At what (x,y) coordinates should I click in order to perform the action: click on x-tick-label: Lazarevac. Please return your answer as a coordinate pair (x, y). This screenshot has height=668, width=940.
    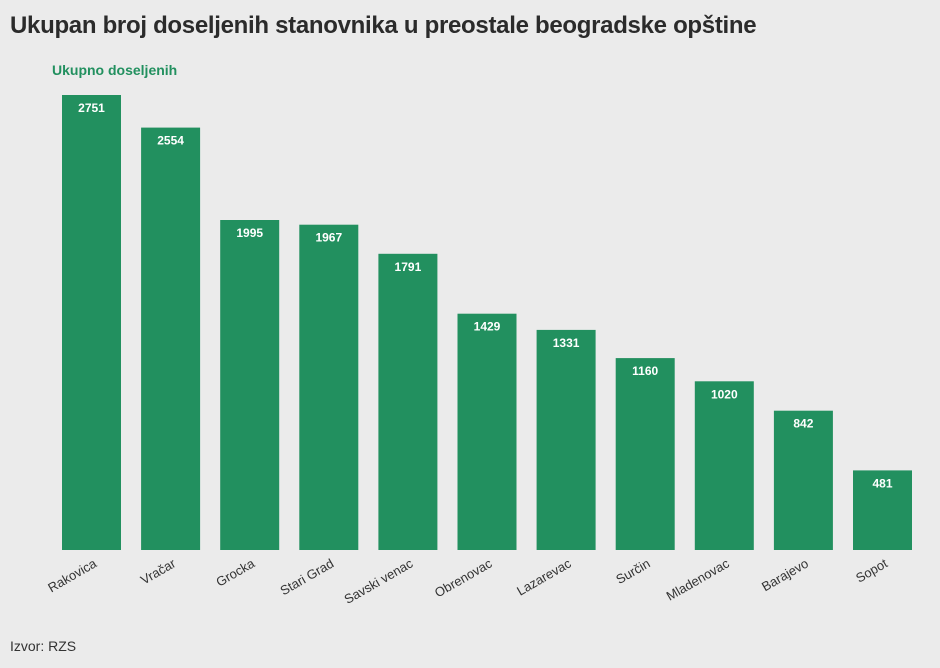
    Looking at the image, I should click on (544, 576).